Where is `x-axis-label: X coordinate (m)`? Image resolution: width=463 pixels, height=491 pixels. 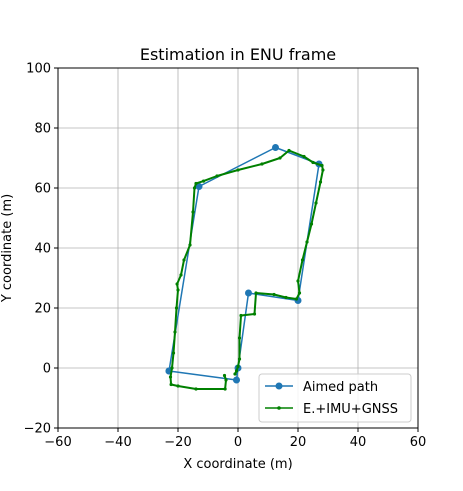
x-axis-label: X coordinate (m) is located at coordinates (237, 464).